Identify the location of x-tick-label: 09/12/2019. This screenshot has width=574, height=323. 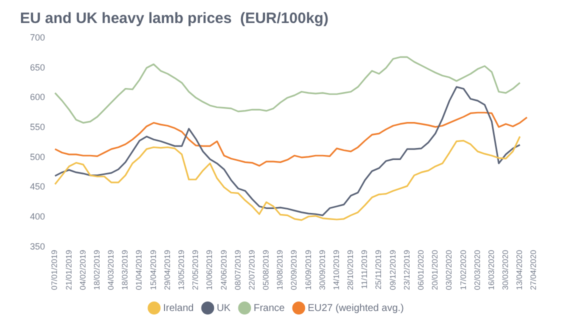
(393, 269).